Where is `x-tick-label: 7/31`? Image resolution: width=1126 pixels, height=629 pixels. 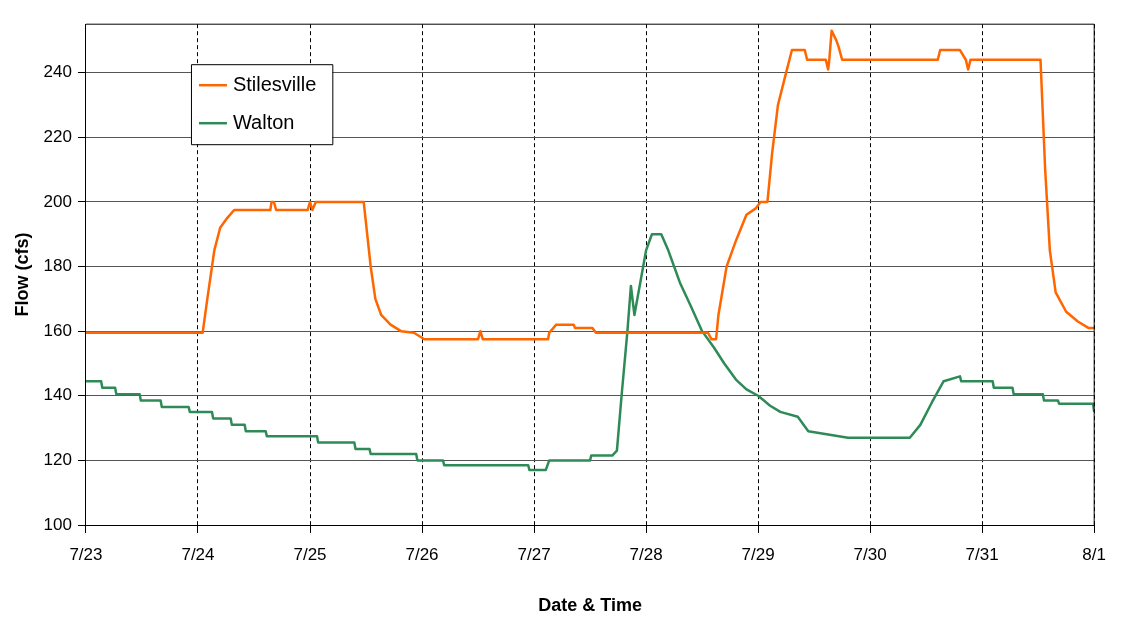 x-tick-label: 7/31 is located at coordinates (982, 554).